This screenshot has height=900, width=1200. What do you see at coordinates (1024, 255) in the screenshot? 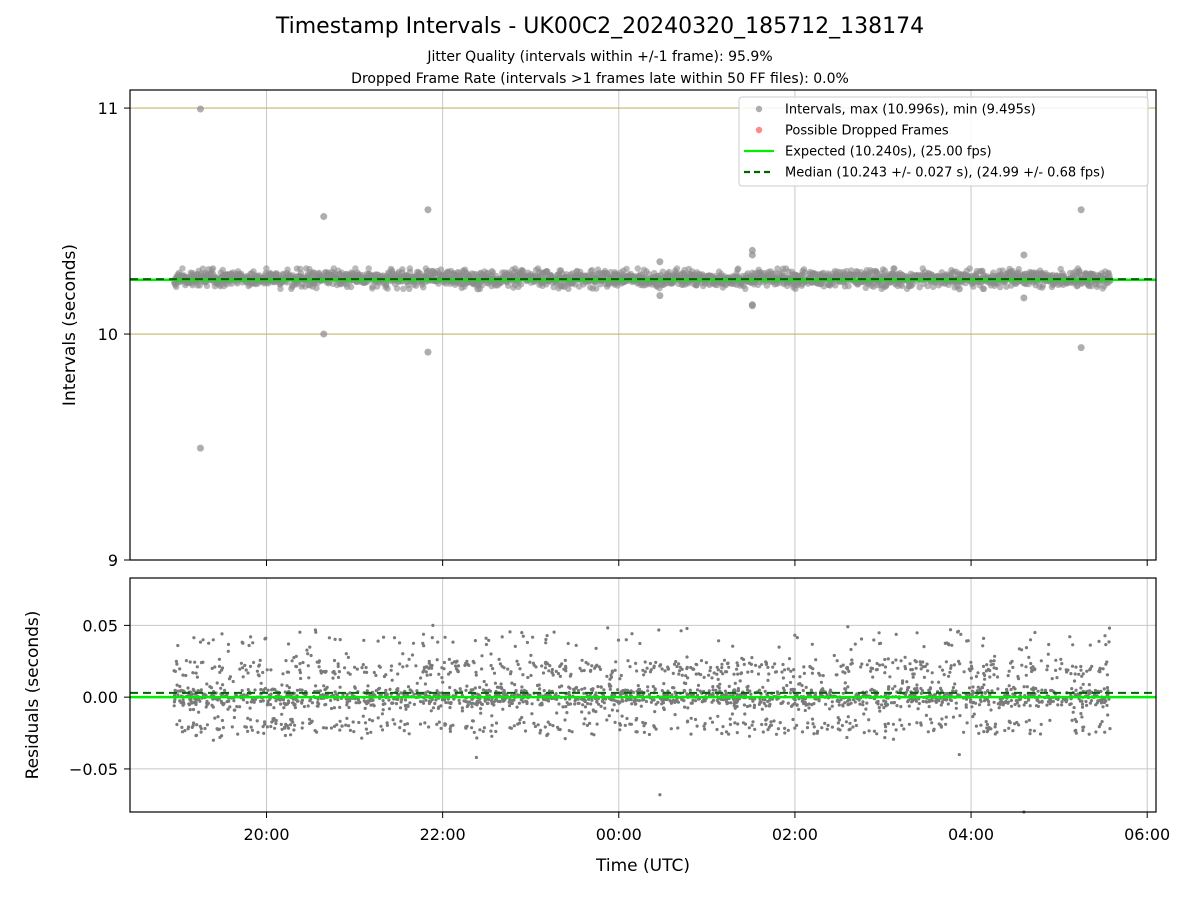
I see `interval-outlier-point` at bounding box center [1024, 255].